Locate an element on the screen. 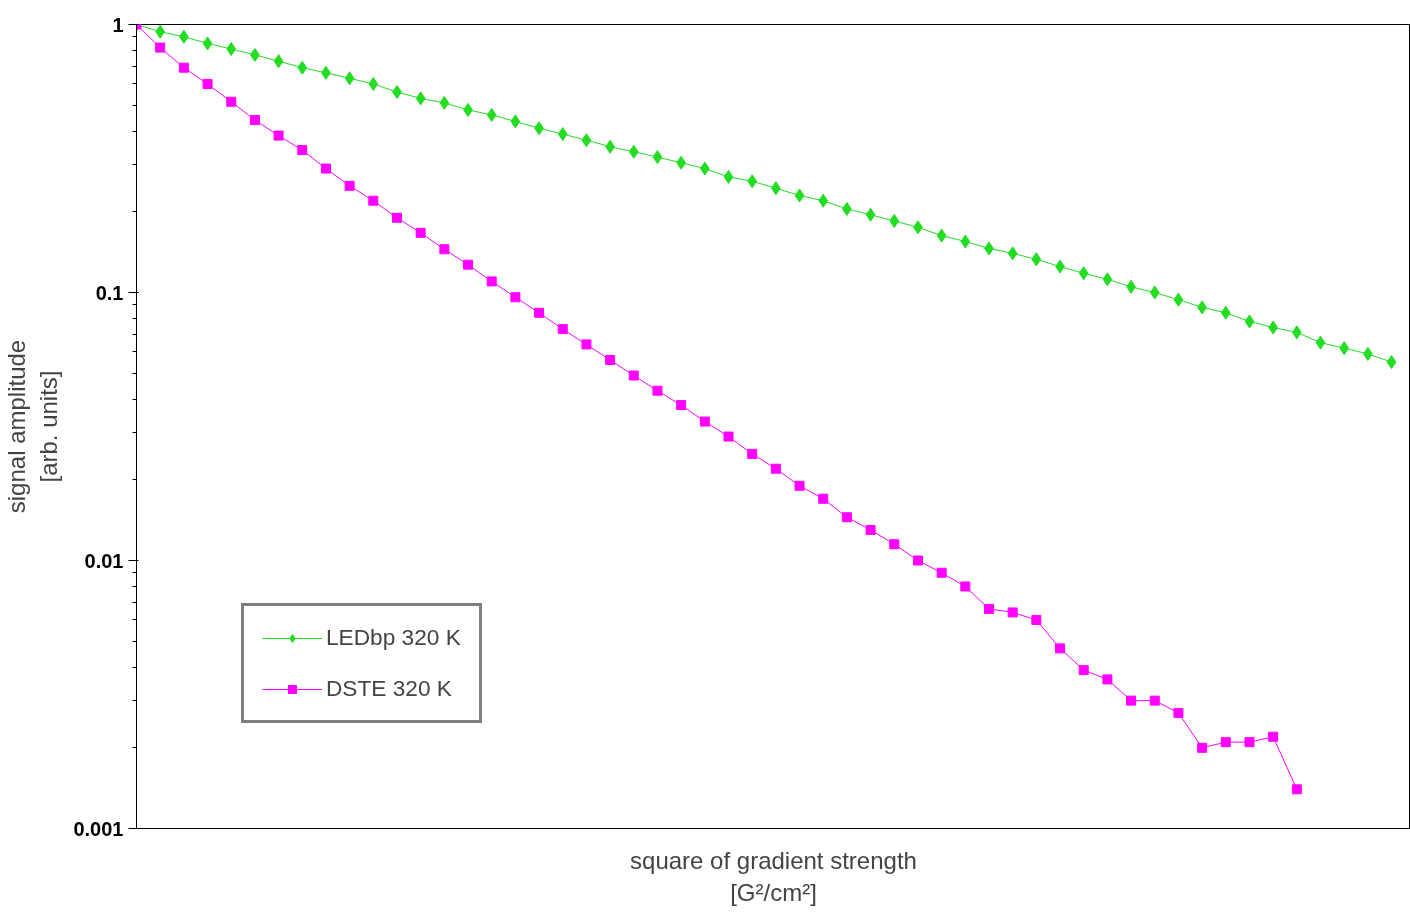 The height and width of the screenshot is (922, 1410). legend-label: LEDbp 320 K is located at coordinates (393, 637).